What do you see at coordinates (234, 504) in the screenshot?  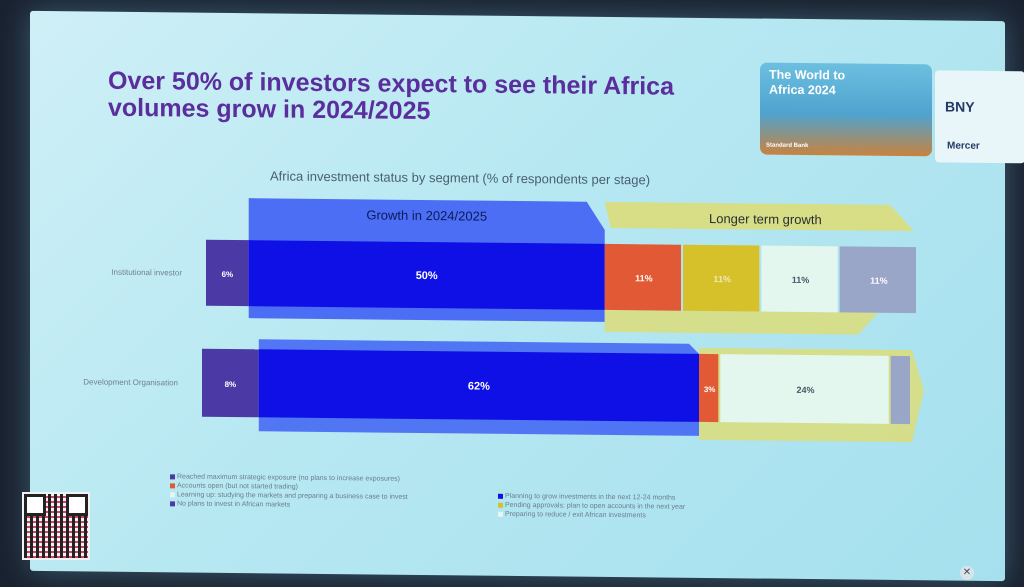 I see `legend-label: No plans to invest in African markets` at bounding box center [234, 504].